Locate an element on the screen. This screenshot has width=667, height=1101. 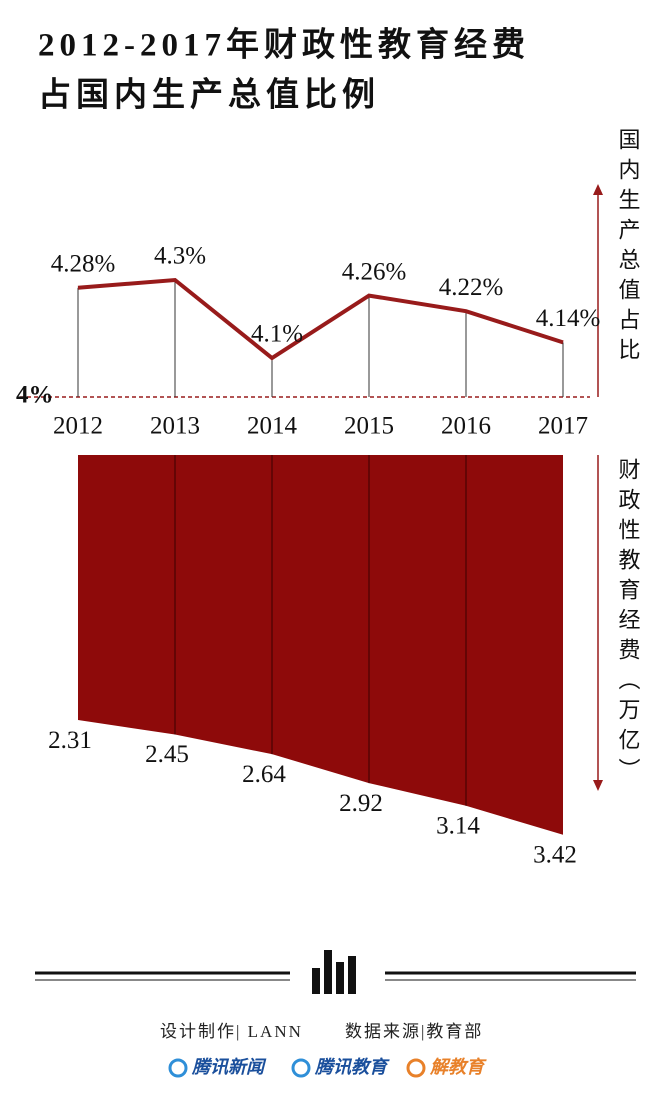
data-label: 2.31 is located at coordinates (70, 740).